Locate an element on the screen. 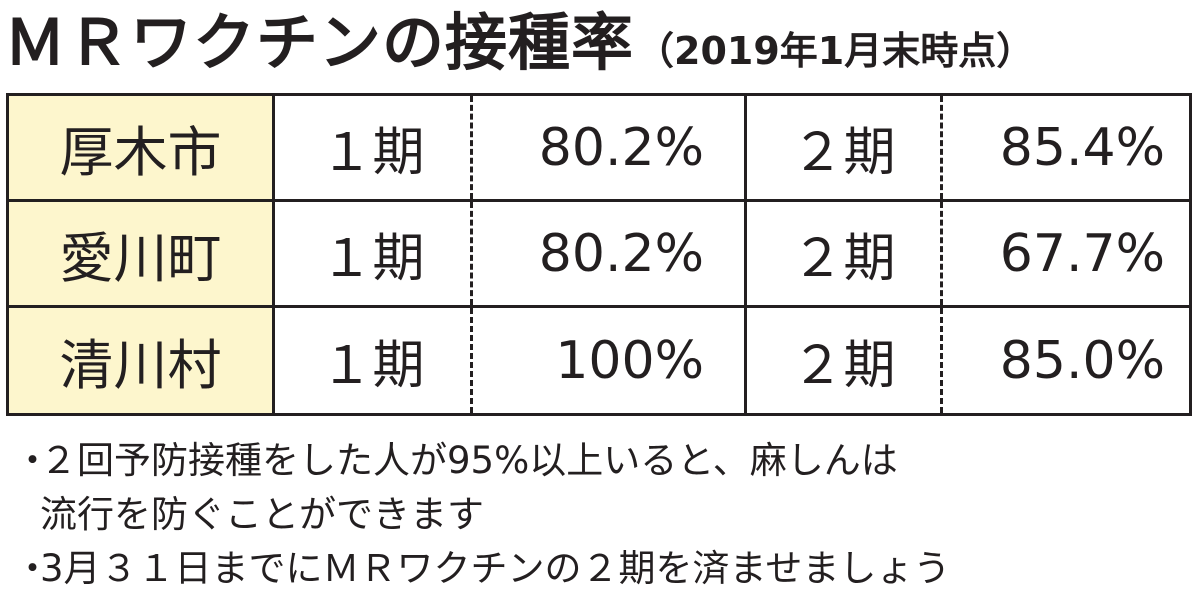  note-line: 流行を防ぐことができます is located at coordinates (262, 514).